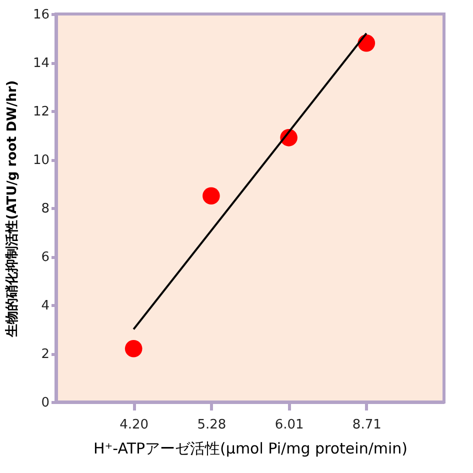  I want to click on x-tick-label: 5.28, so click(211, 425).